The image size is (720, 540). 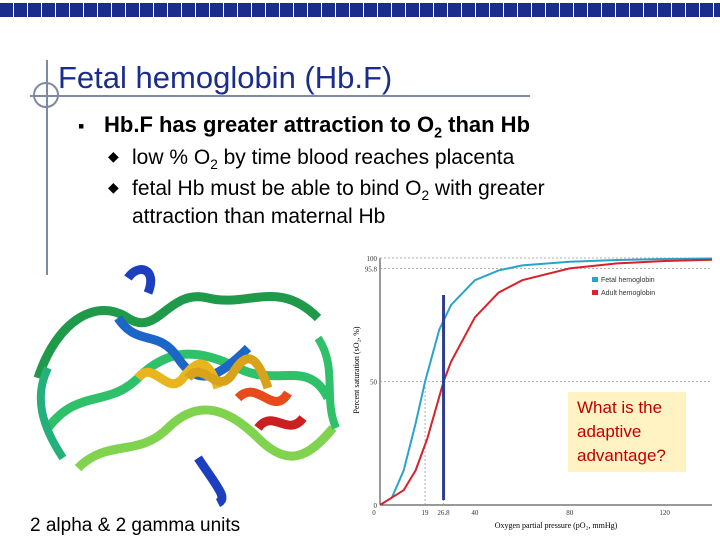 I want to click on x-axis-label: Oxygen partial pressure (pO₂, mmHg), so click(x=556, y=525).